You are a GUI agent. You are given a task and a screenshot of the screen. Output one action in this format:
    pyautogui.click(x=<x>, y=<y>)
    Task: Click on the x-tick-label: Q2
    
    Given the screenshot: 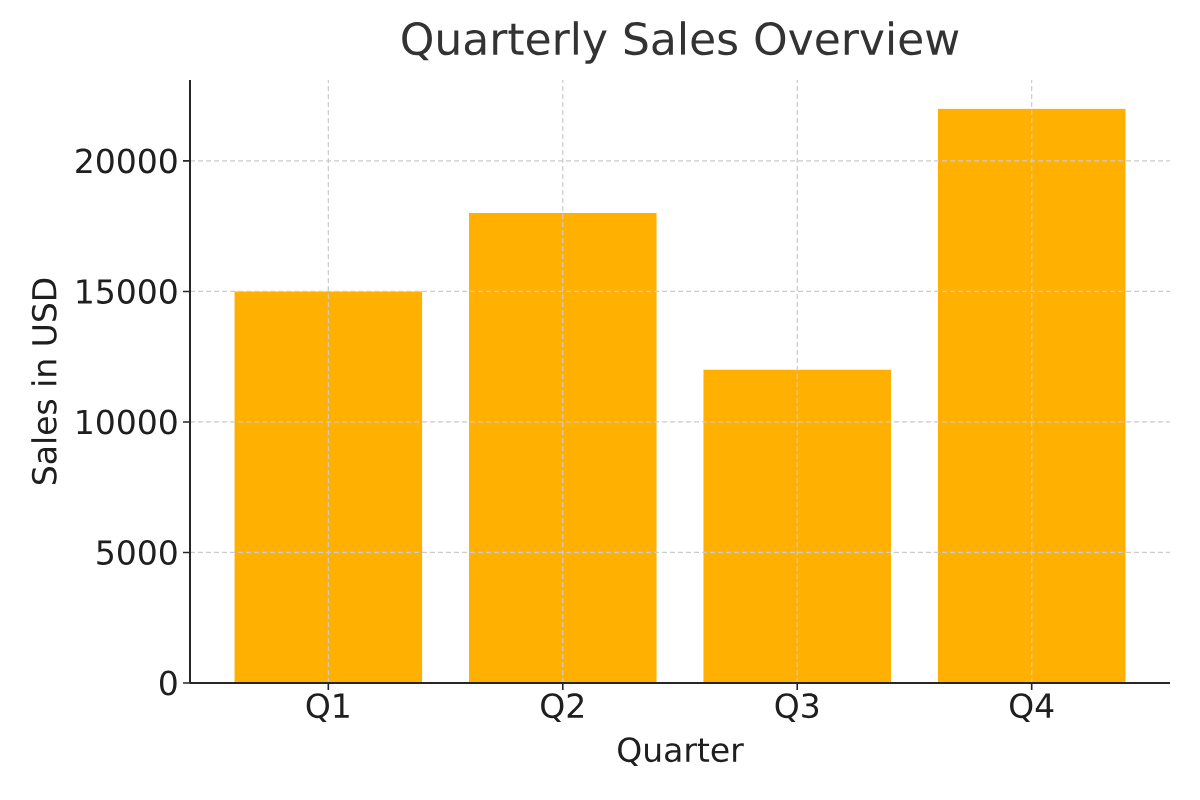 What is the action you would take?
    pyautogui.click(x=562, y=707)
    